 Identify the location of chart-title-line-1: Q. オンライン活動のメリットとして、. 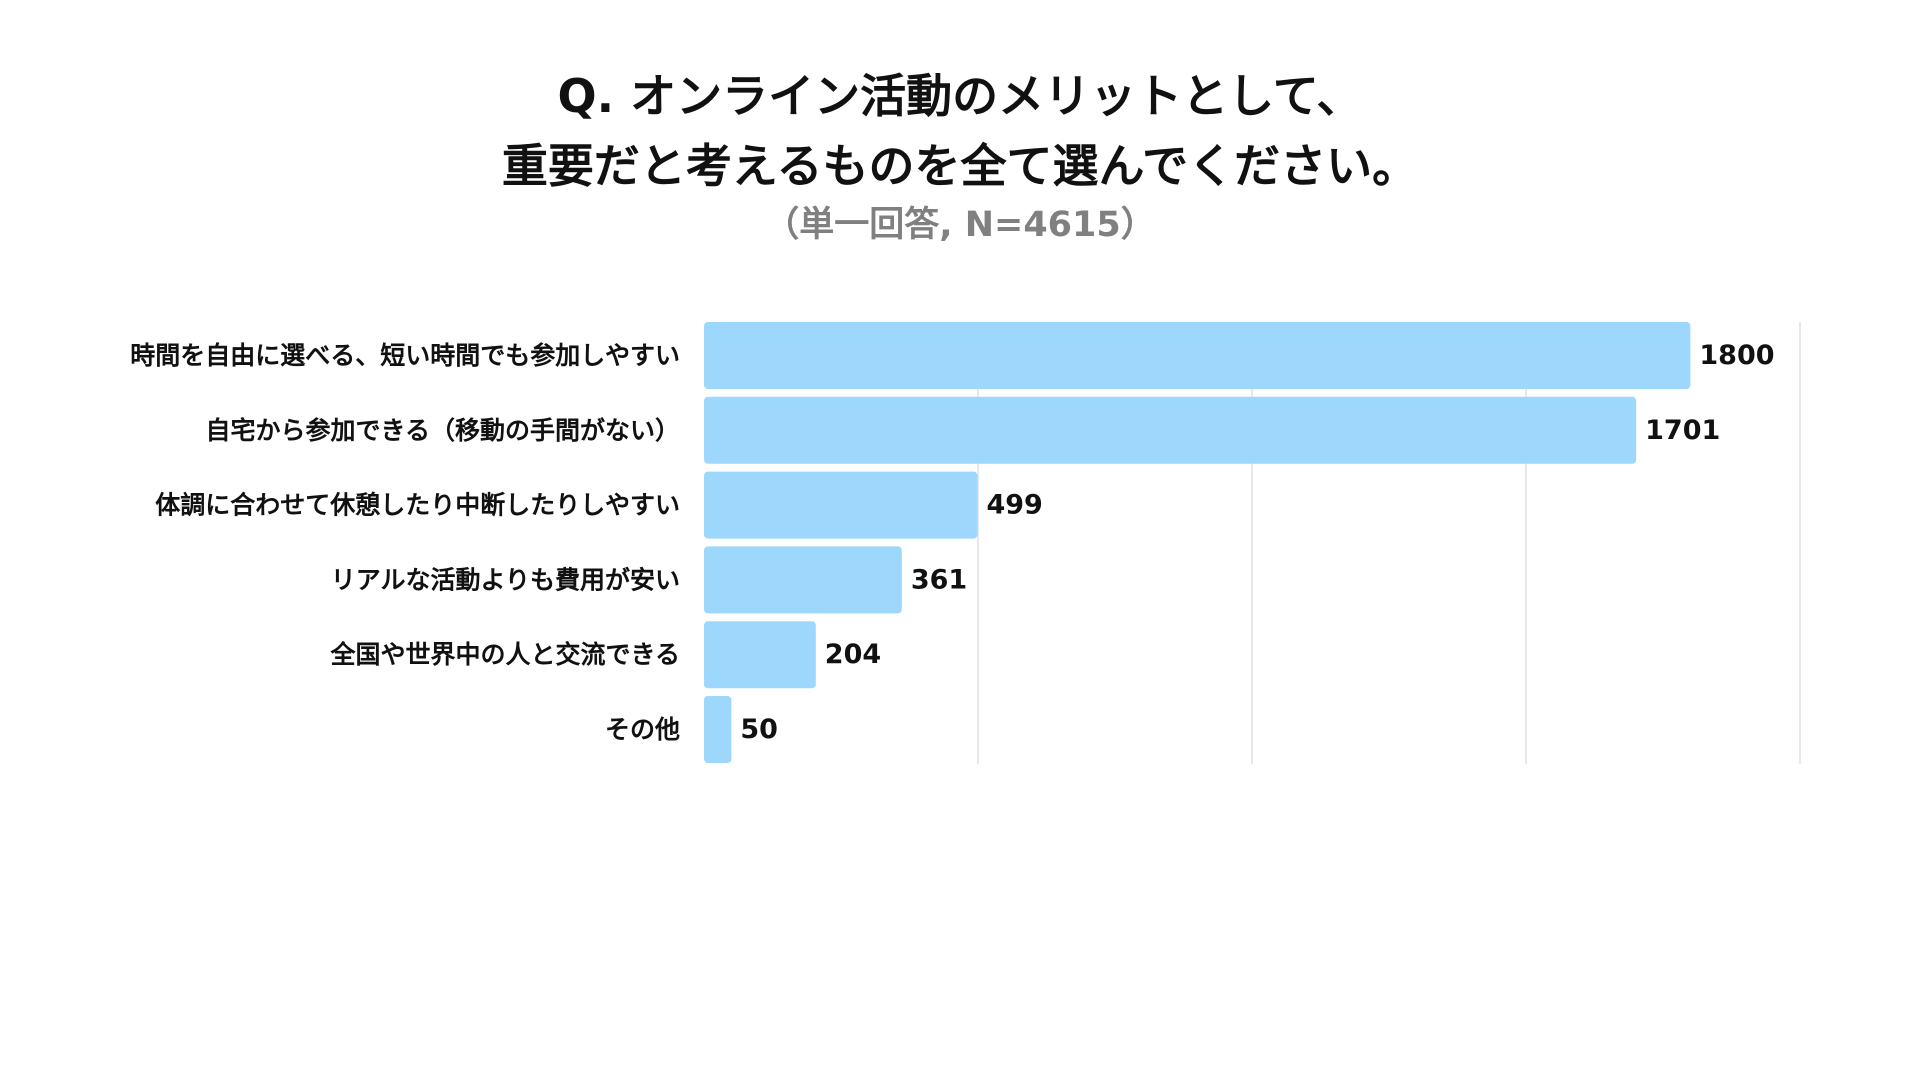
(960, 96).